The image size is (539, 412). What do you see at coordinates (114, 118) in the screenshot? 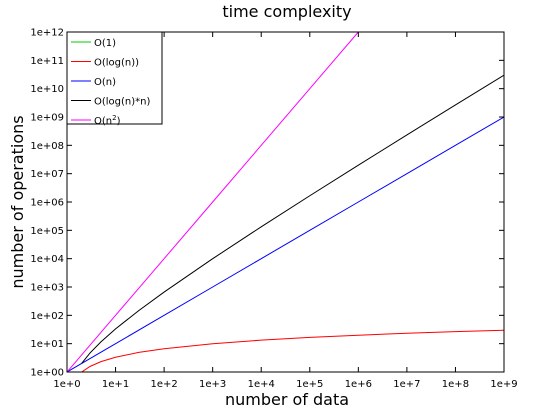
I see `legend-label-superscript: 2` at bounding box center [114, 118].